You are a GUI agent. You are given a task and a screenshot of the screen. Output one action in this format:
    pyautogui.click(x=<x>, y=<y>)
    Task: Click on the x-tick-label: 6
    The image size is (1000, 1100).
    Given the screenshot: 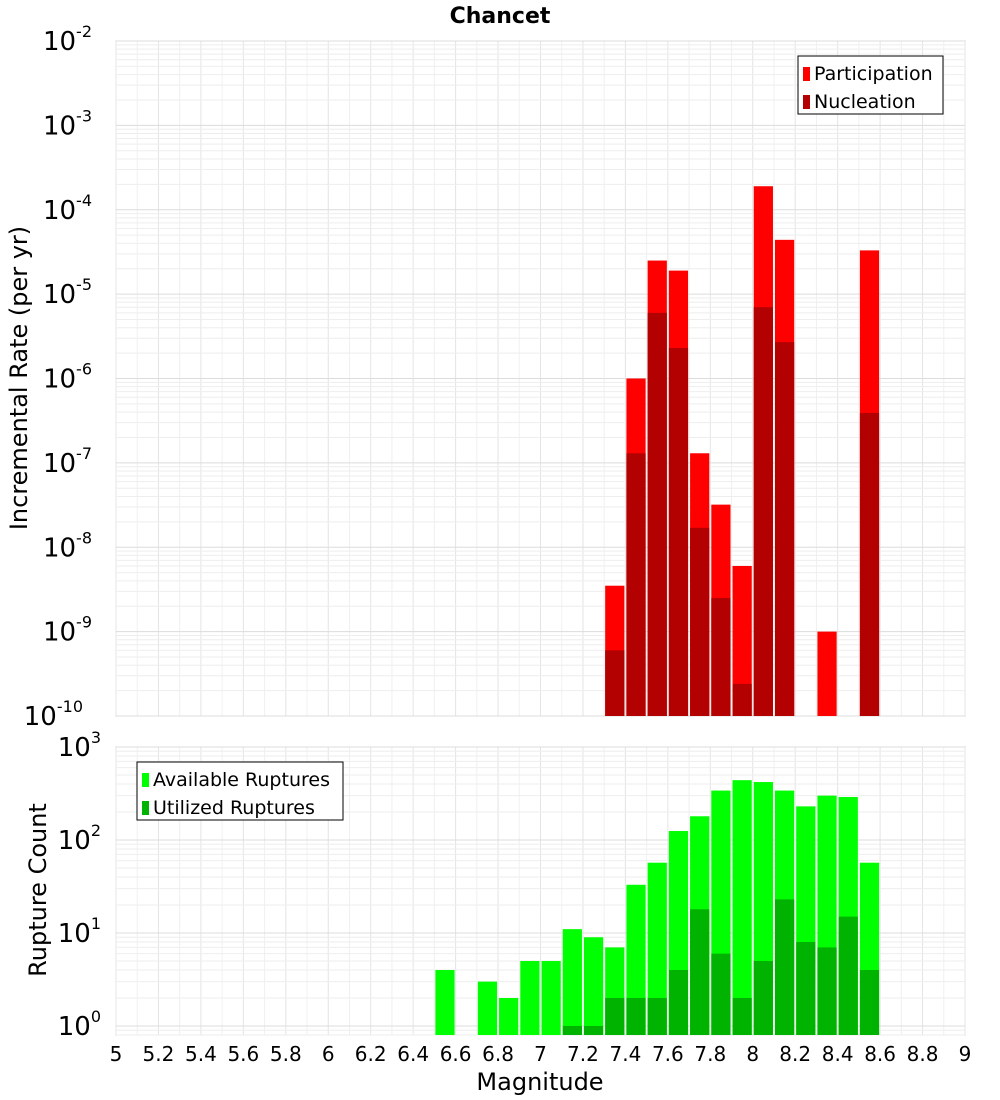 What is the action you would take?
    pyautogui.click(x=328, y=1054)
    